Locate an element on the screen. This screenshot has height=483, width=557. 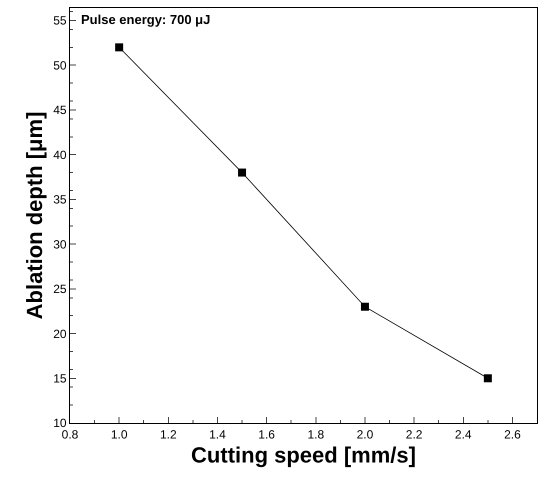
x-tick-label: 1.0 is located at coordinates (119, 434).